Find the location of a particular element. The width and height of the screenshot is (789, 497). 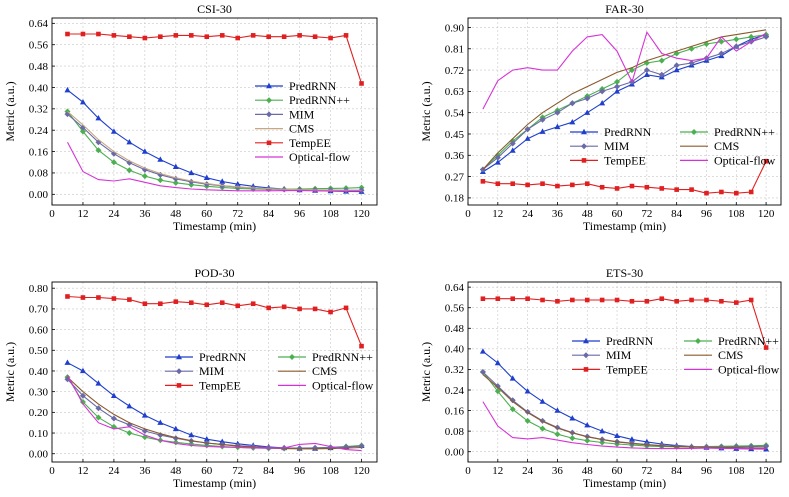

y-tick-label: 0.32 is located at coordinates (38, 110).